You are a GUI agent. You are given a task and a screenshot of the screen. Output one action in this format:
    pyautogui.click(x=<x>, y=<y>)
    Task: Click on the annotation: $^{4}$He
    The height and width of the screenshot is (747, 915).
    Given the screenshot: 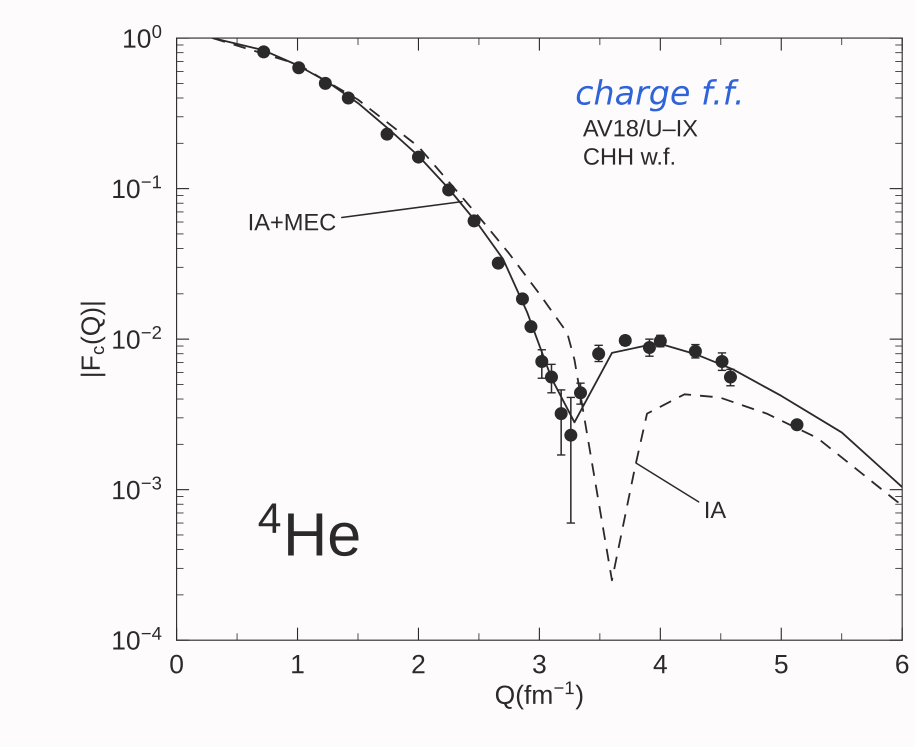 What is the action you would take?
    pyautogui.click(x=308, y=529)
    